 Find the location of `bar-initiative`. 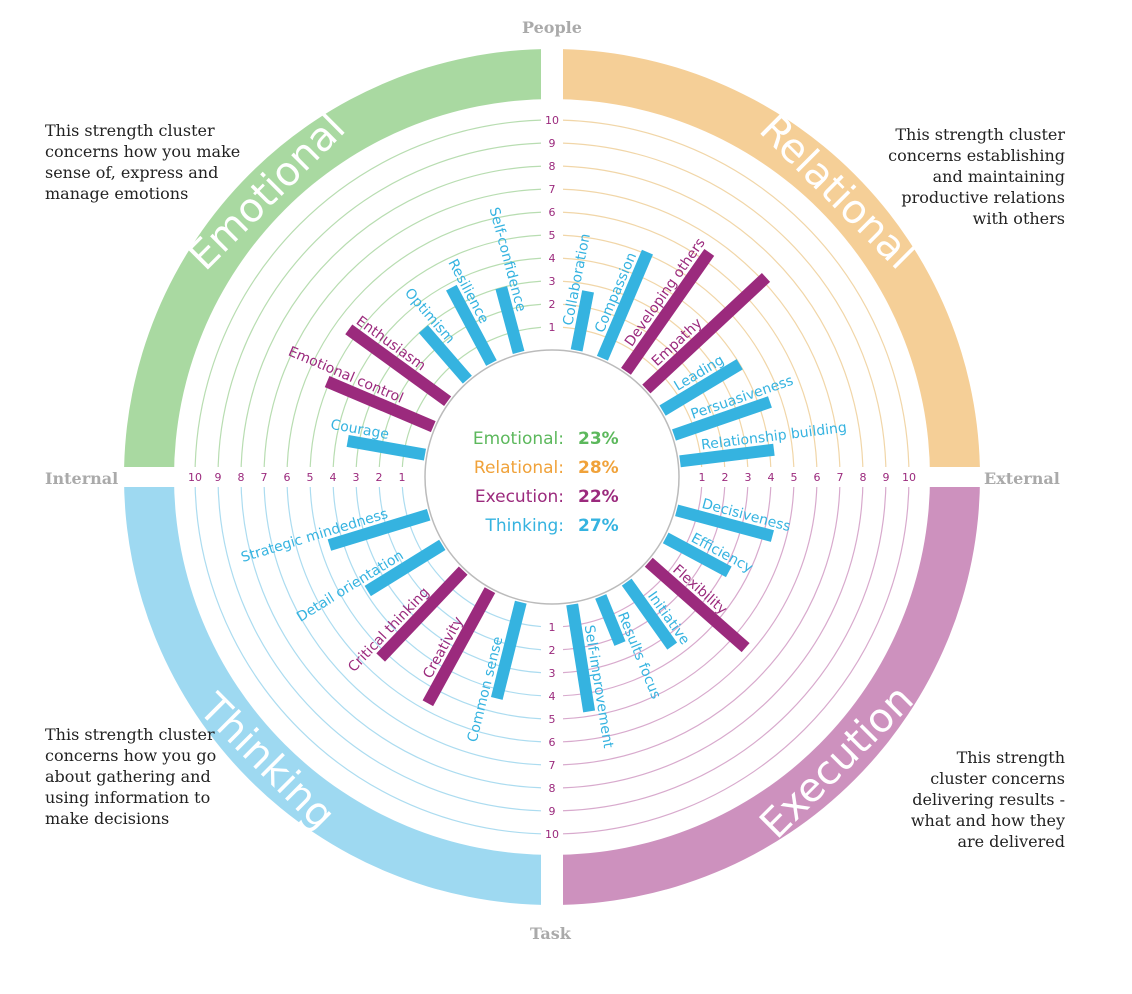

bar-initiative is located at coordinates (649, 614).